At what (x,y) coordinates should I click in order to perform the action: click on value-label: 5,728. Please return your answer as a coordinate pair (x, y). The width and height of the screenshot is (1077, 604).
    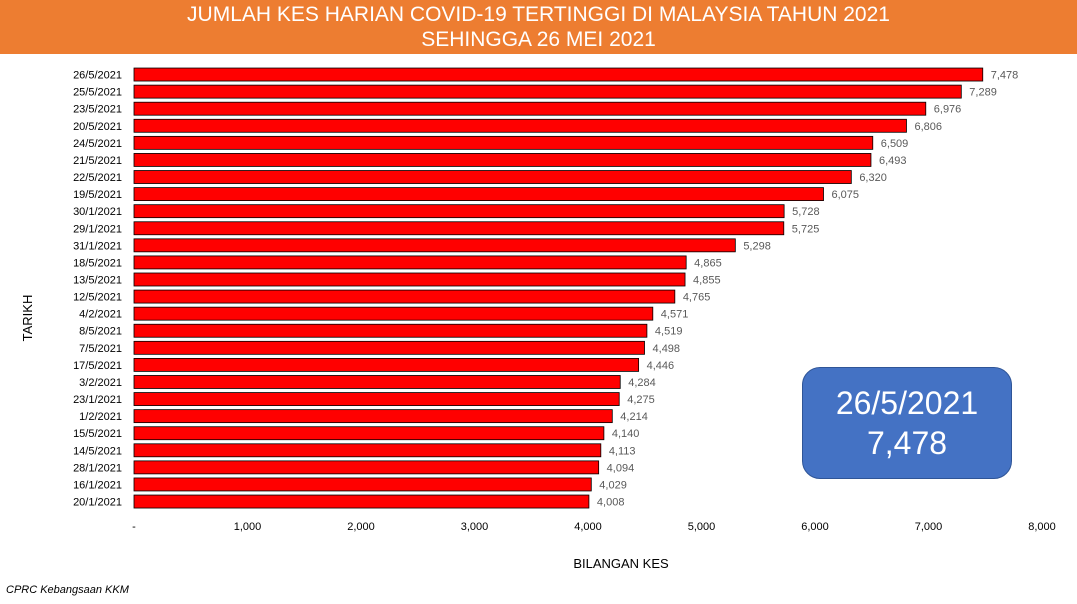
    Looking at the image, I should click on (806, 212).